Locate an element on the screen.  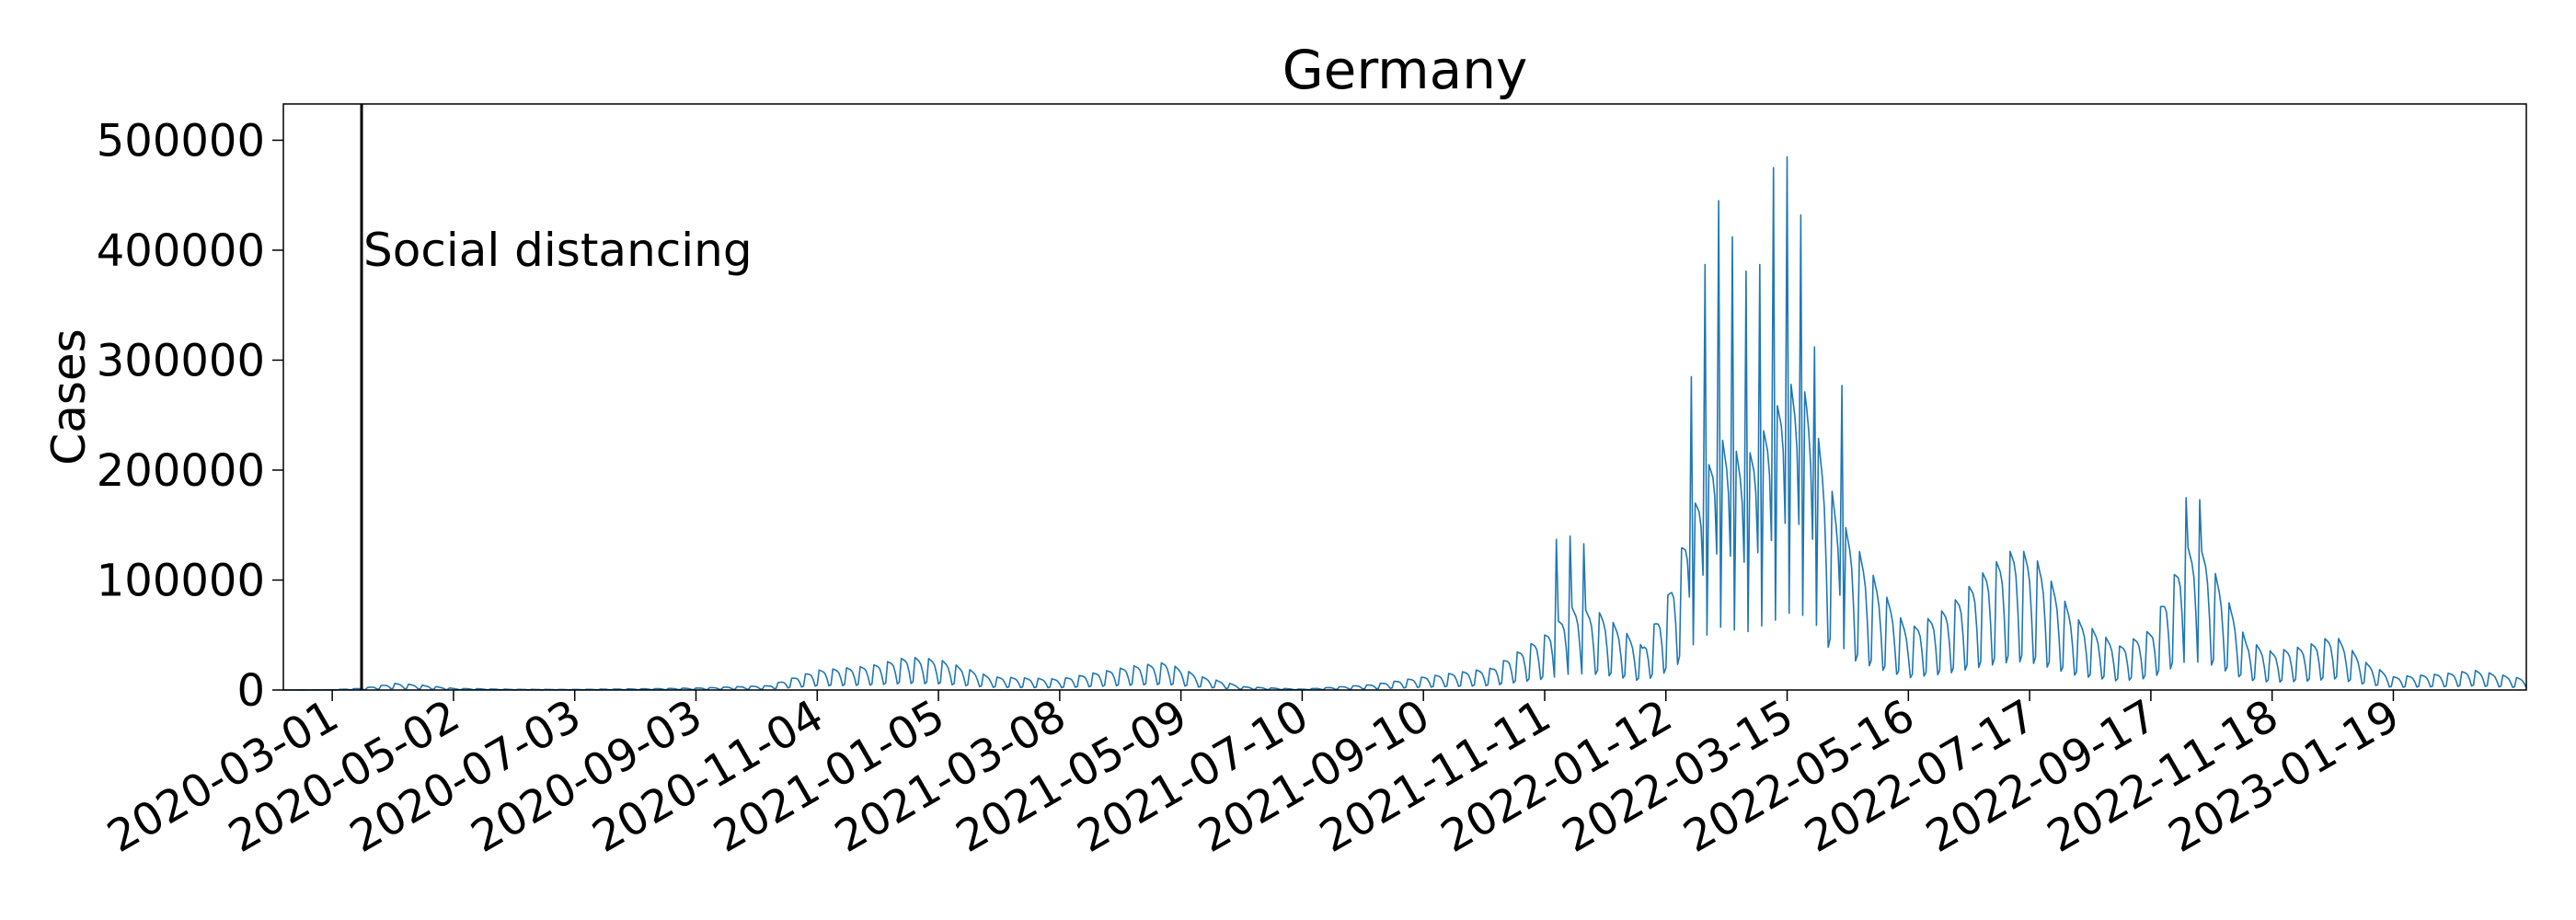
y-axis-label: Cases is located at coordinates (69, 396).